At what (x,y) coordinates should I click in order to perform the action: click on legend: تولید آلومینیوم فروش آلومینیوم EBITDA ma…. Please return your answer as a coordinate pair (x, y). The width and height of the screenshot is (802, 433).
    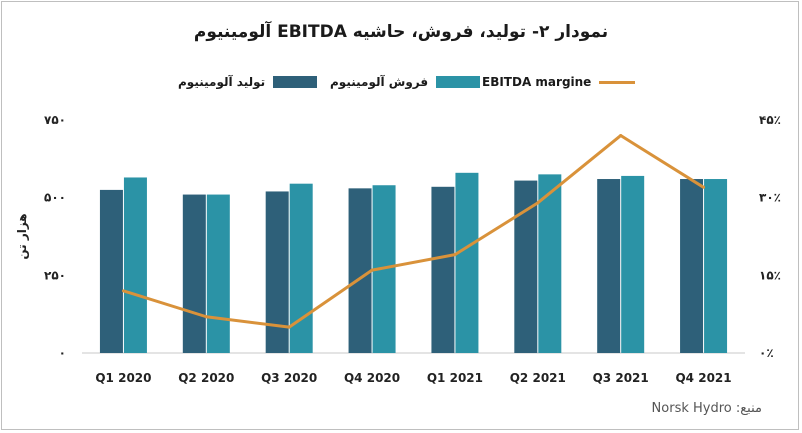
    Looking at the image, I should click on (401, 82).